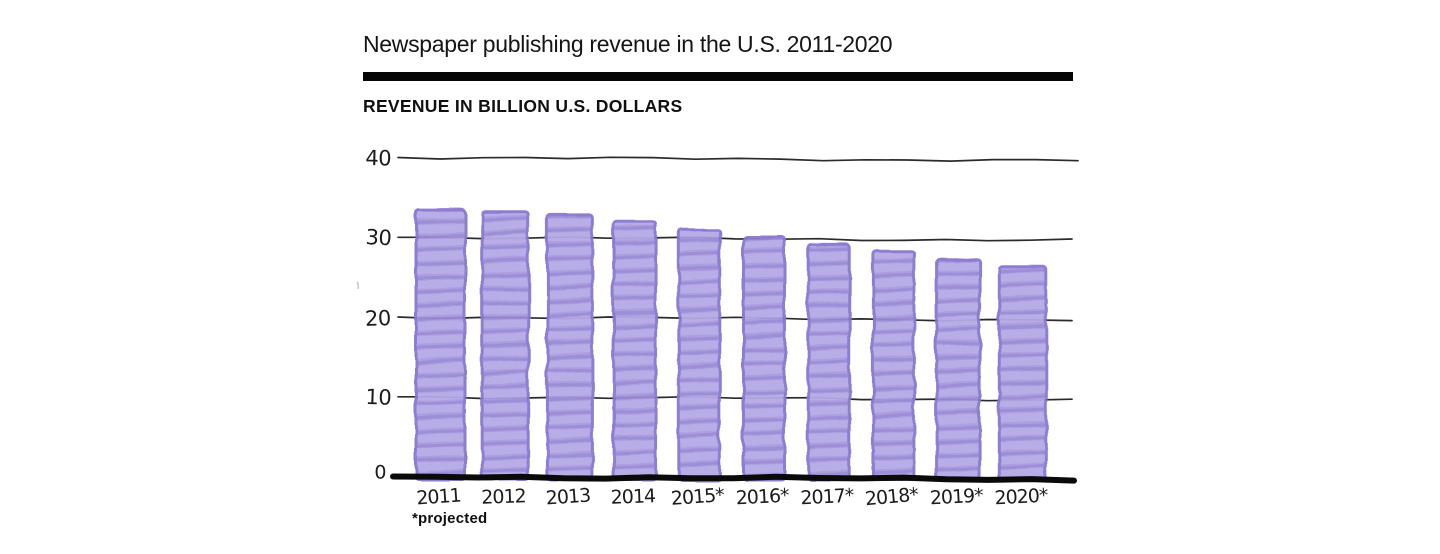 This screenshot has width=1440, height=554. What do you see at coordinates (762, 497) in the screenshot?
I see `x-label-2016*: 2016*` at bounding box center [762, 497].